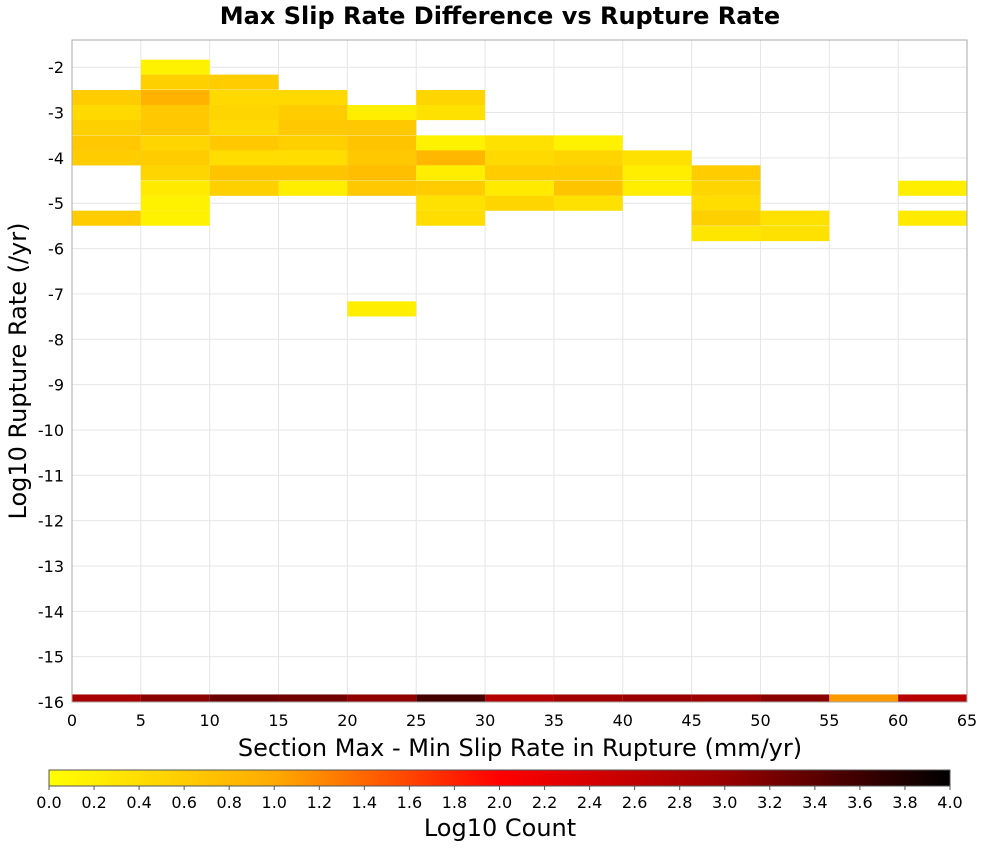 This screenshot has width=1000, height=850. Describe the element at coordinates (814, 802) in the screenshot. I see `colorbar-tick-label: 3.4` at that location.